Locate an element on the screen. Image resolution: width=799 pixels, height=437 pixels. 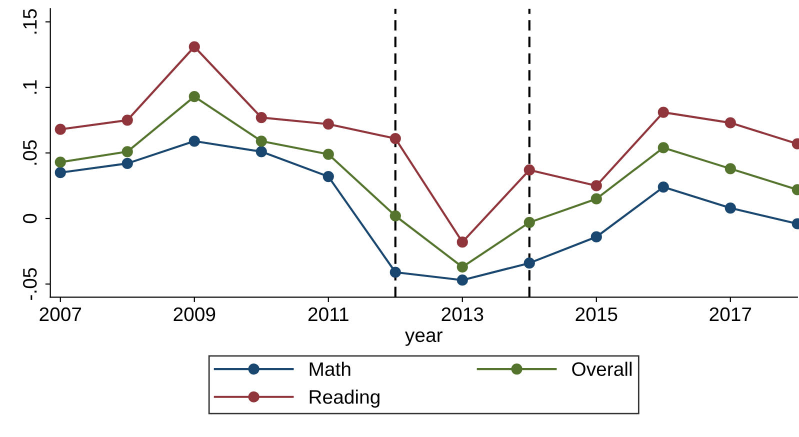
y-tick-label: .05 is located at coordinates (30, 152).